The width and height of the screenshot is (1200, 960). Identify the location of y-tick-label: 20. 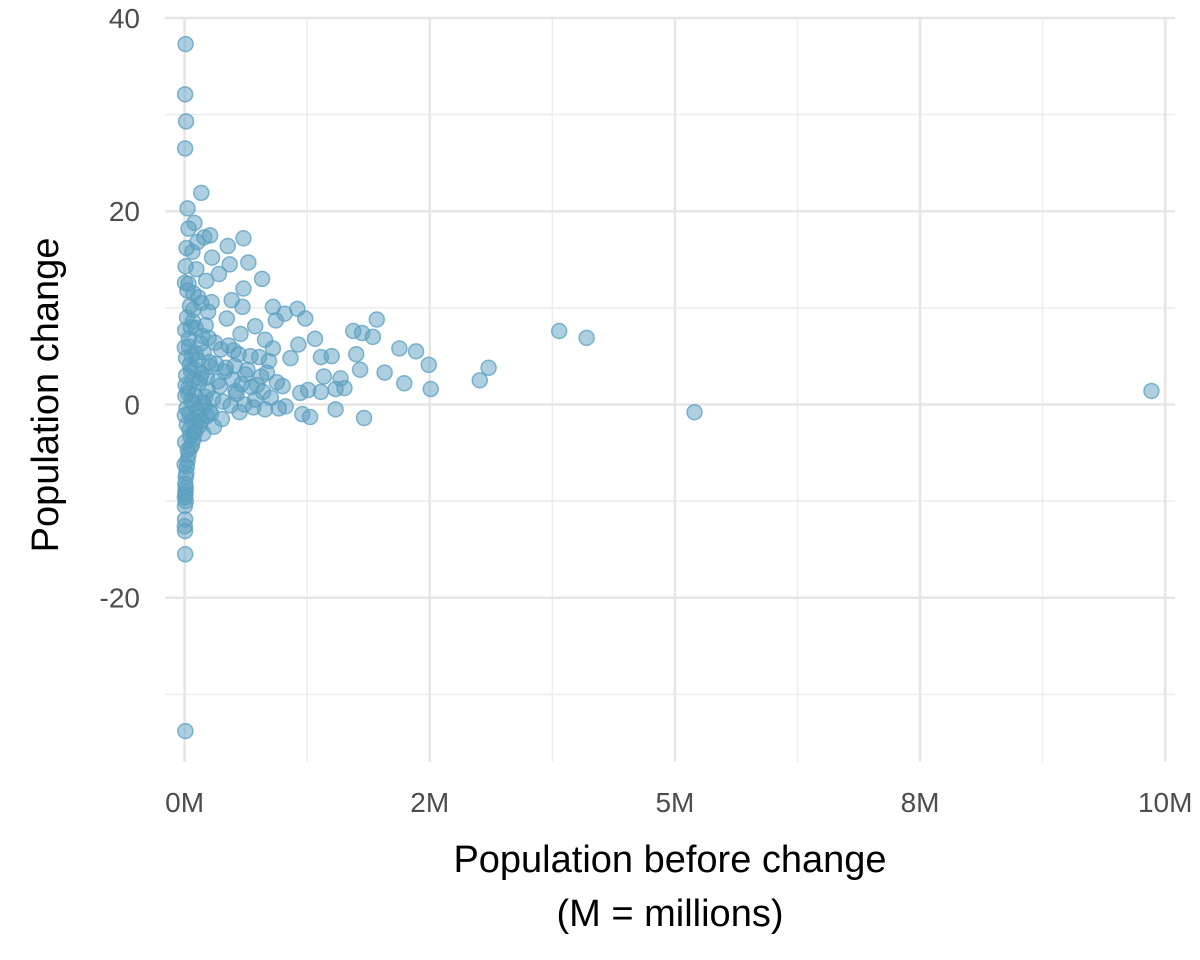
(124, 211).